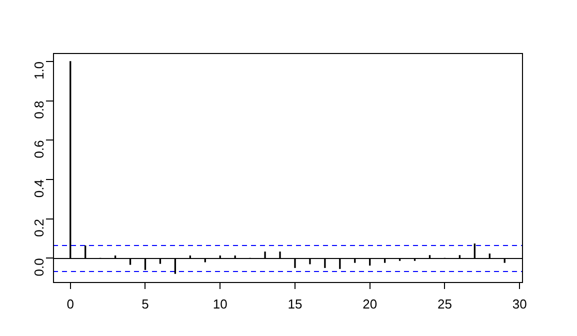  Describe the element at coordinates (70, 304) in the screenshot. I see `x-tick-label: 0` at that location.